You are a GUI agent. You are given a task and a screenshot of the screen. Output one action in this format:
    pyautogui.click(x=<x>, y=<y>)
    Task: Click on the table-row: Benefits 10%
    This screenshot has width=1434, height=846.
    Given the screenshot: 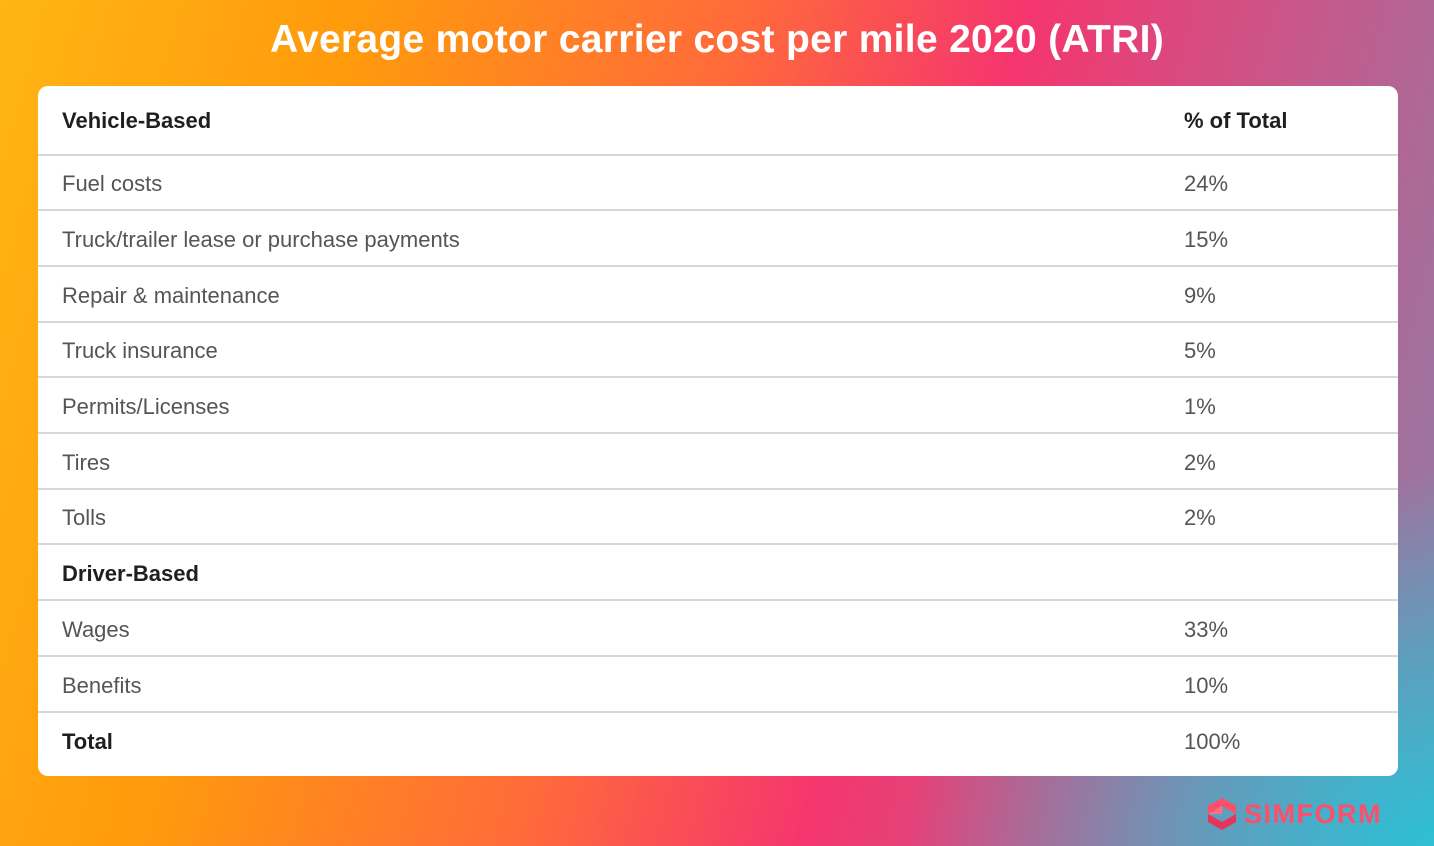 What is the action you would take?
    pyautogui.click(x=718, y=685)
    